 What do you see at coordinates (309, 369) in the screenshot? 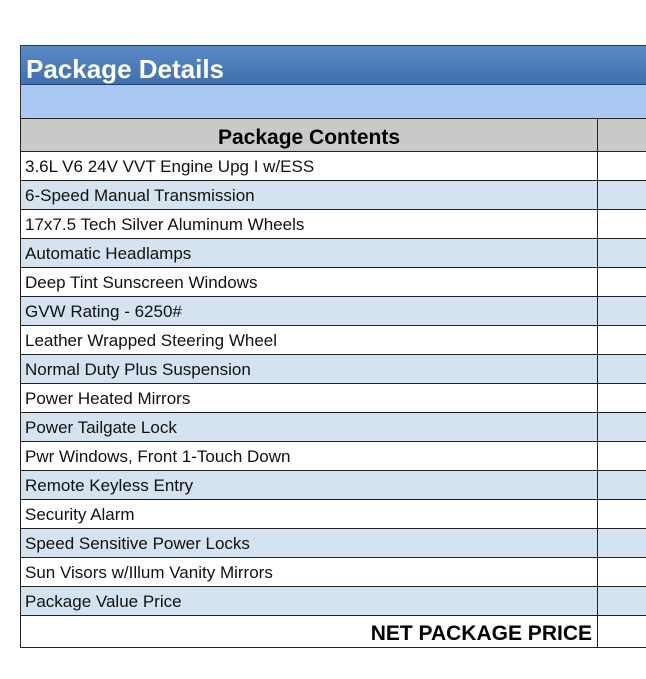
I see `item-cell: Normal Duty Plus Suspension` at bounding box center [309, 369].